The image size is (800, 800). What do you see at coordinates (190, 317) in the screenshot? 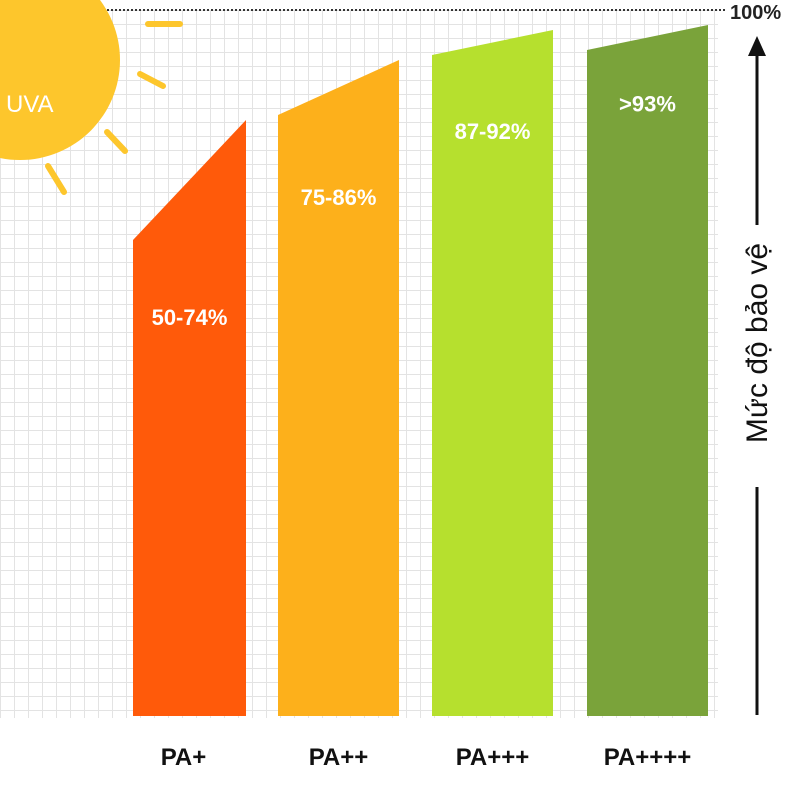
I see `bar-value-label: 50-74%` at bounding box center [190, 317].